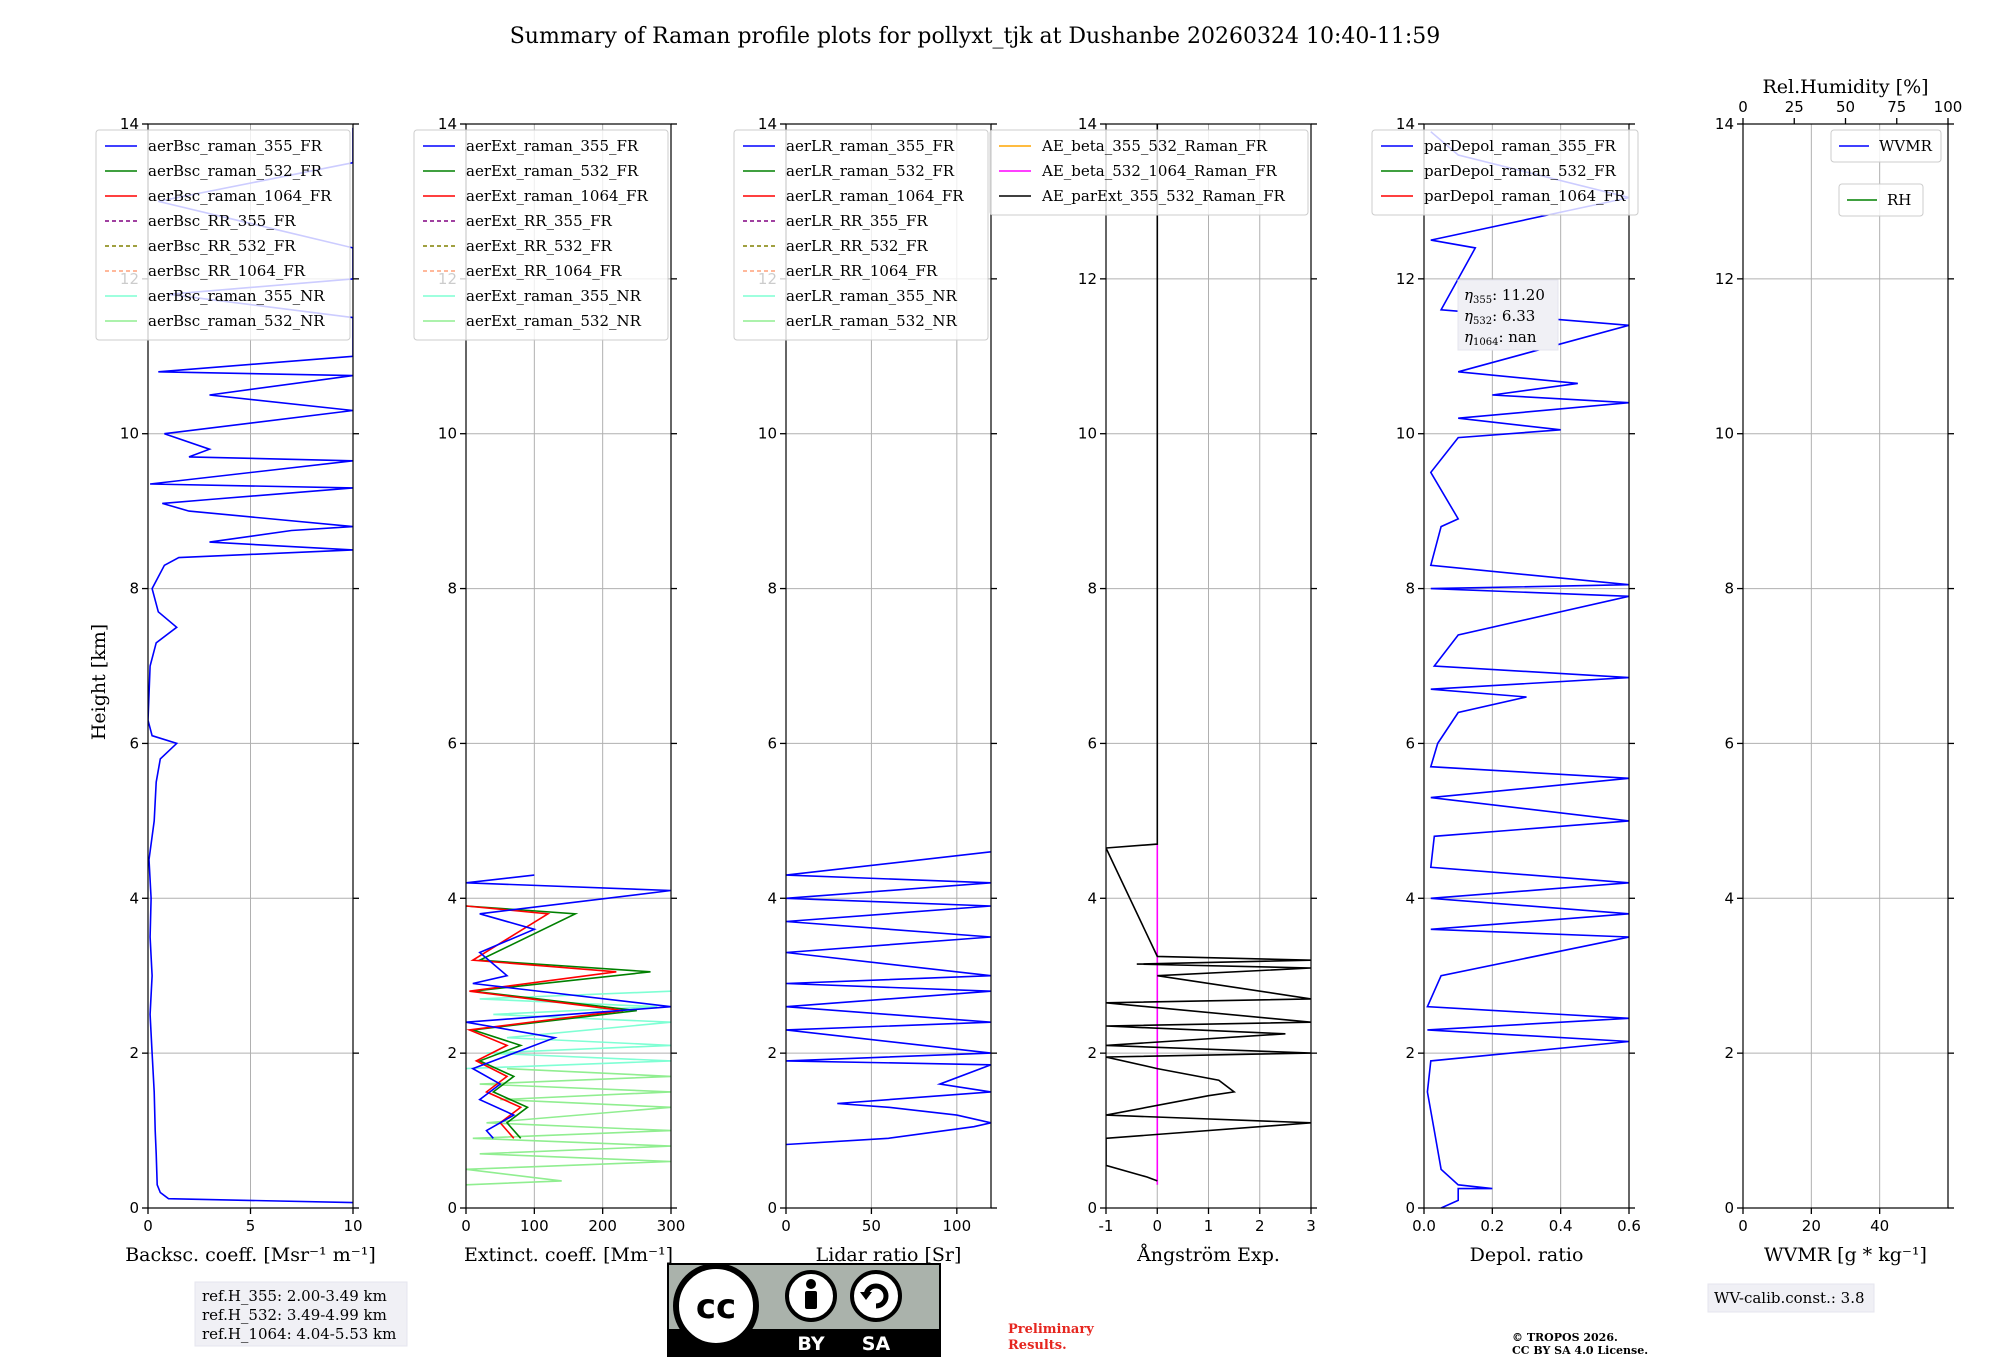 The image size is (2000, 1360). What do you see at coordinates (716, 1307) in the screenshot?
I see `cc-logo-text: cc` at bounding box center [716, 1307].